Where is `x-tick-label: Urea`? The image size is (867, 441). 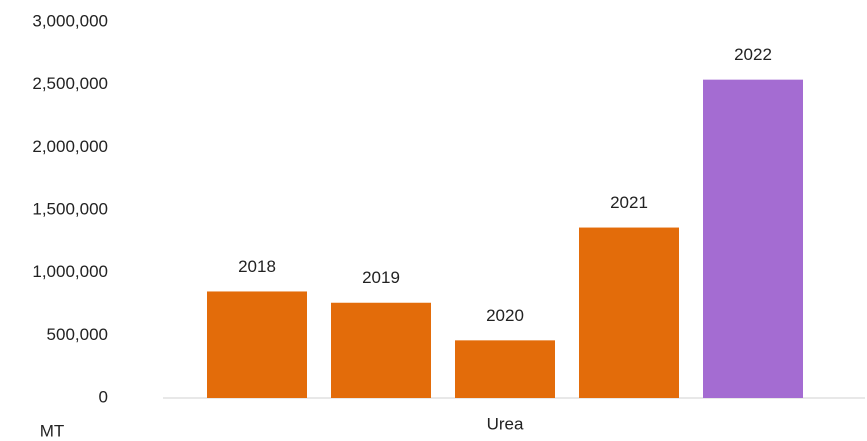
x-tick-label: Urea is located at coordinates (505, 423).